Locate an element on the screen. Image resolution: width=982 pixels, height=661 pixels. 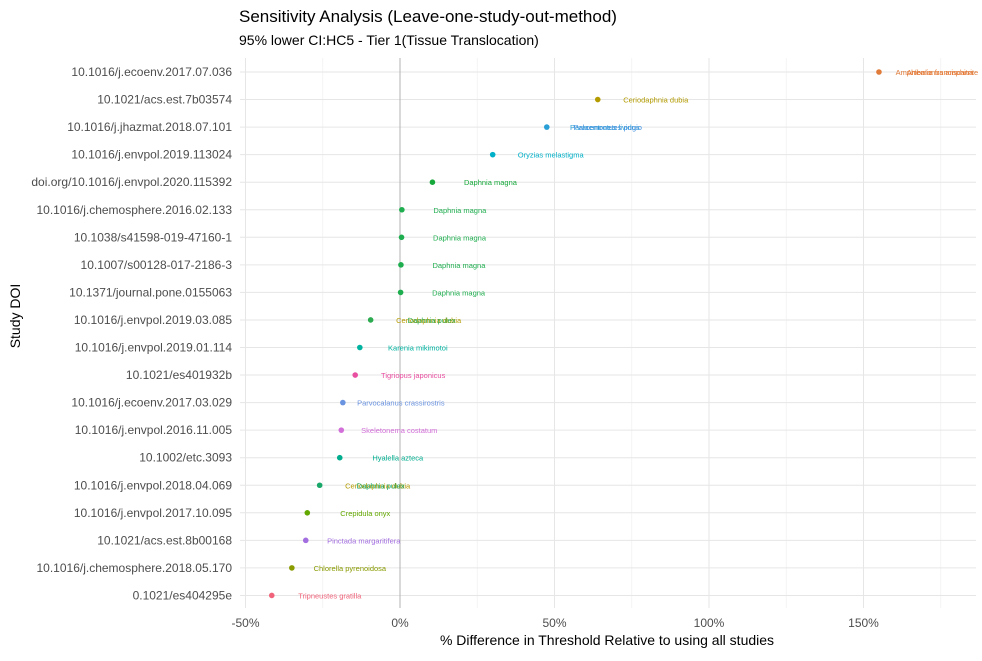
y-tick-label: 10.1021/es401932b is located at coordinates (179, 375).